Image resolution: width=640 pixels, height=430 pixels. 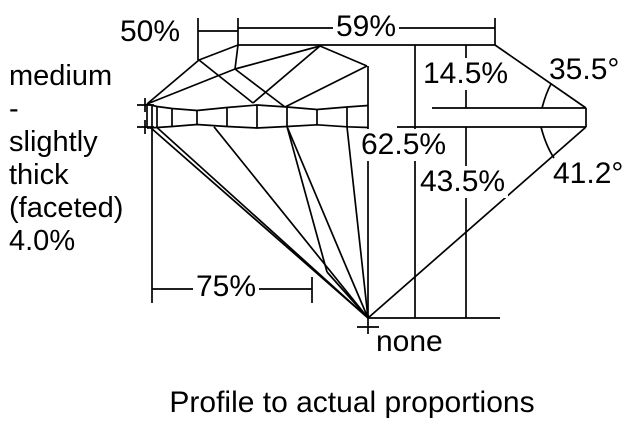 I want to click on girdle-description-line: slightly, so click(x=53, y=142).